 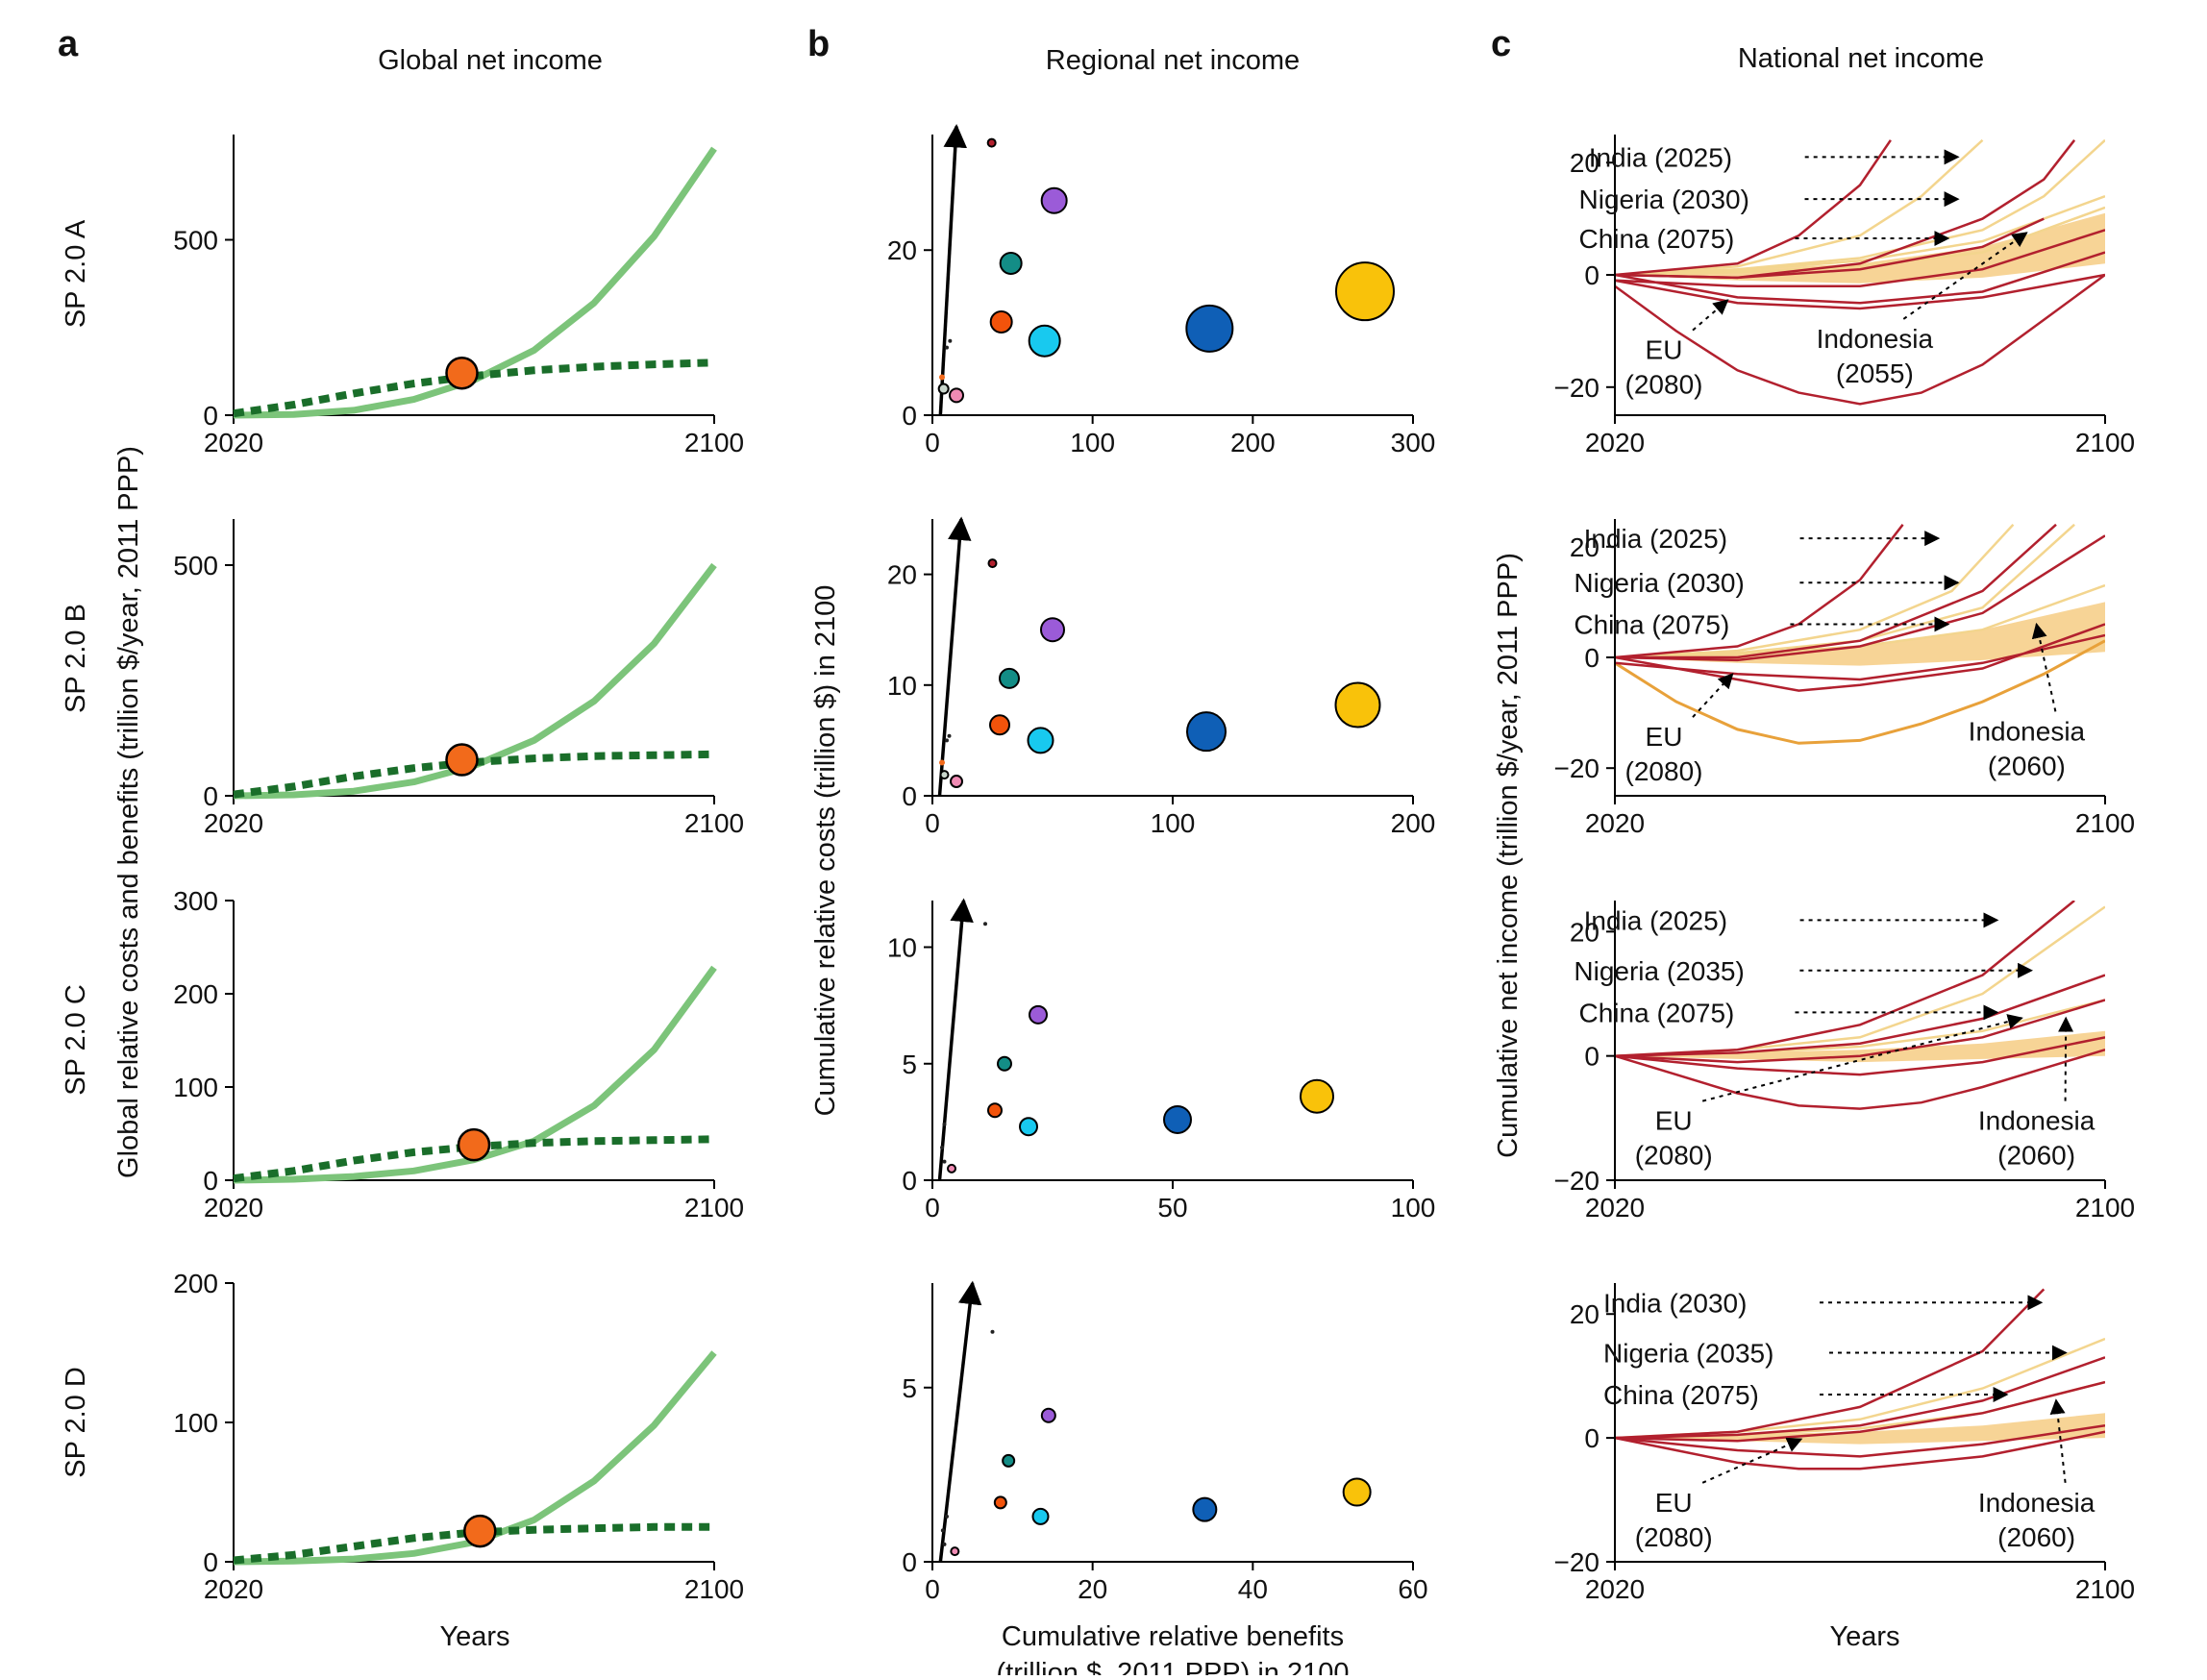 I want to click on x-tick-label: 300, so click(x=1413, y=443).